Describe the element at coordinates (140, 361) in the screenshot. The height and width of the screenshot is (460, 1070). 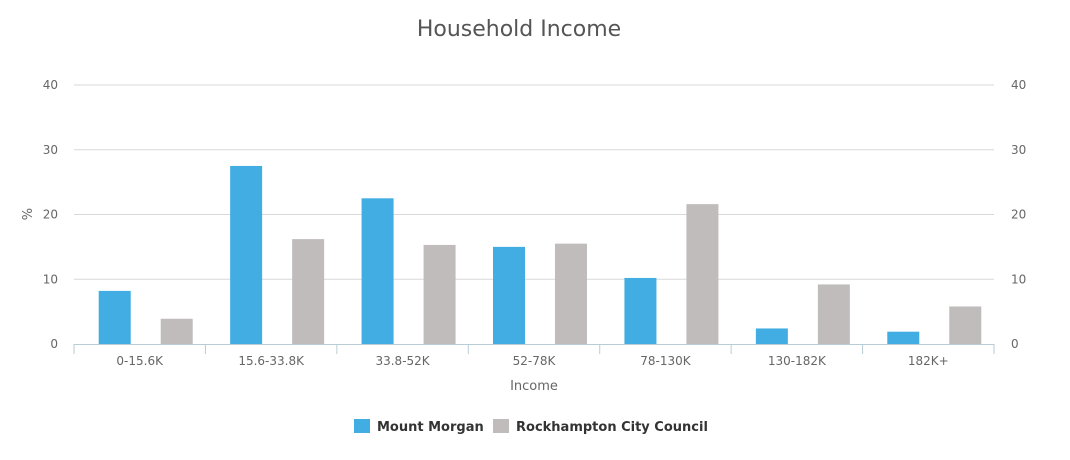
I see `x-tick-label: 0-15.6K` at that location.